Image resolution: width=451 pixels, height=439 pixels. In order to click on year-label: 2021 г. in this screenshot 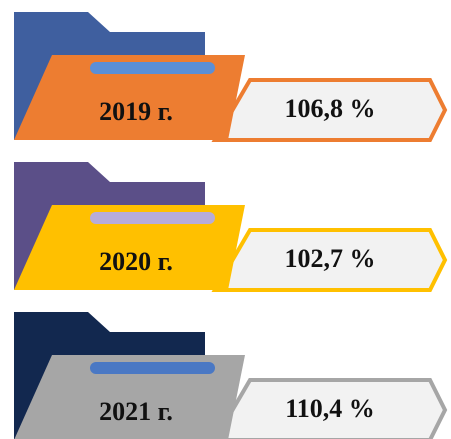, I will do `click(136, 411)`.